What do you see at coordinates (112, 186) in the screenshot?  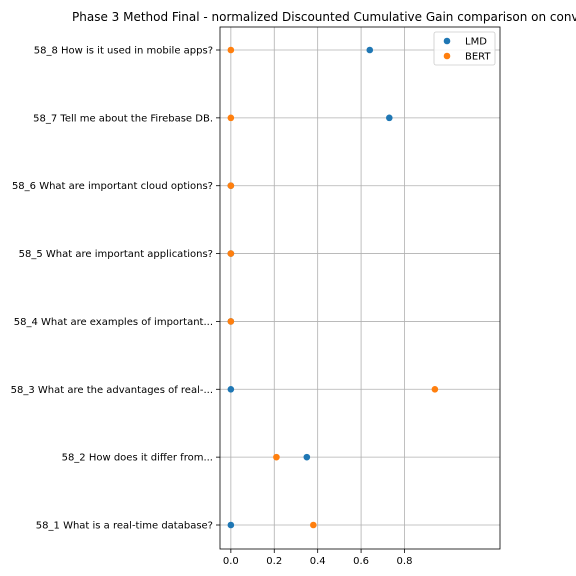 I see `y-tick-label: 58_6 What are important cloud options?` at bounding box center [112, 186].